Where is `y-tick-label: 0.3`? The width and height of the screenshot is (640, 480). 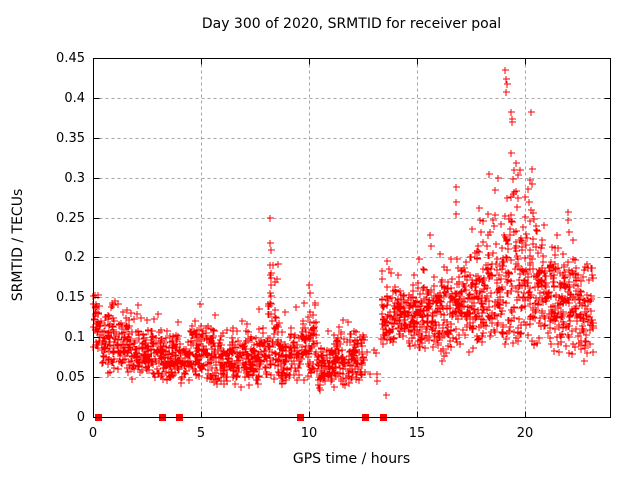 y-tick-label: 0.3 is located at coordinates (74, 178).